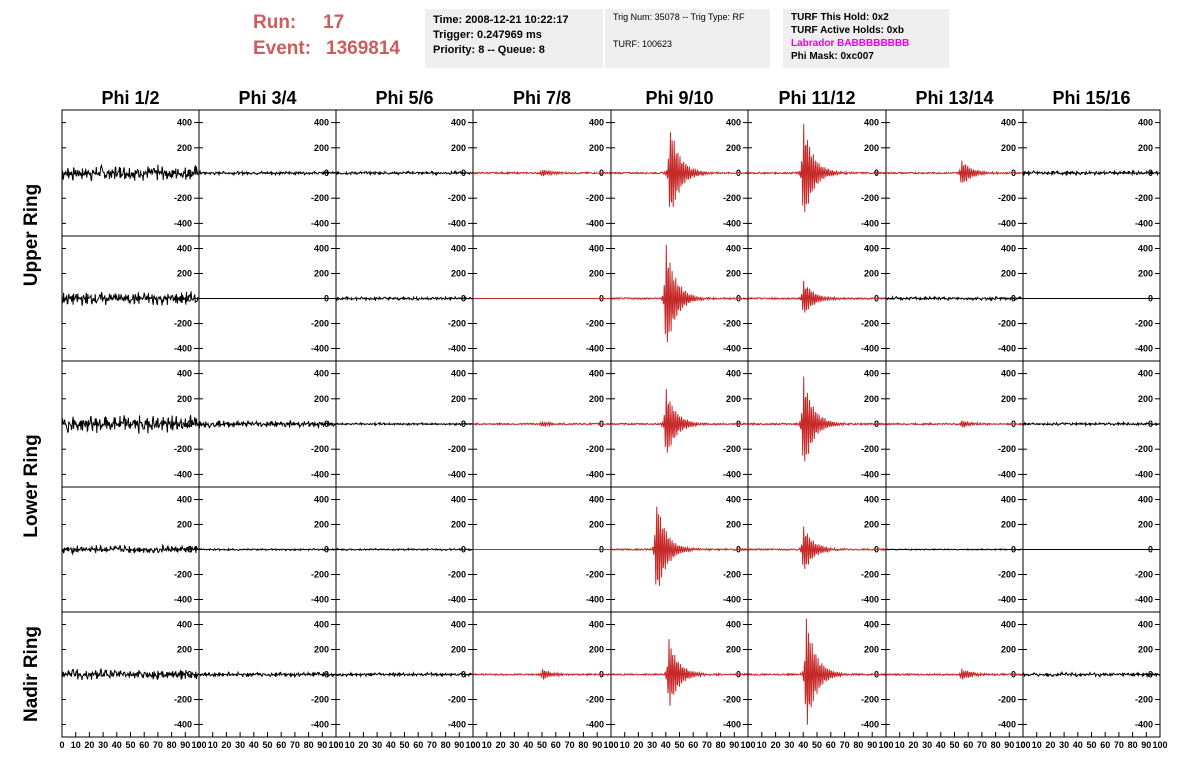 This screenshot has height=772, width=1196. What do you see at coordinates (404, 424) in the screenshot?
I see `trace-r2-c2` at bounding box center [404, 424].